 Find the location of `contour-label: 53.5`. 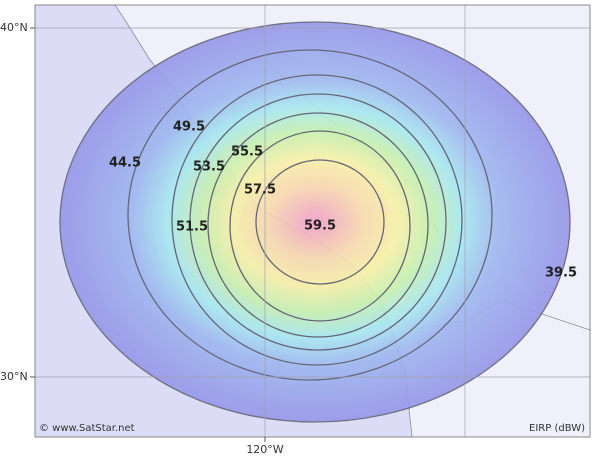

contour-label: 53.5 is located at coordinates (209, 167).